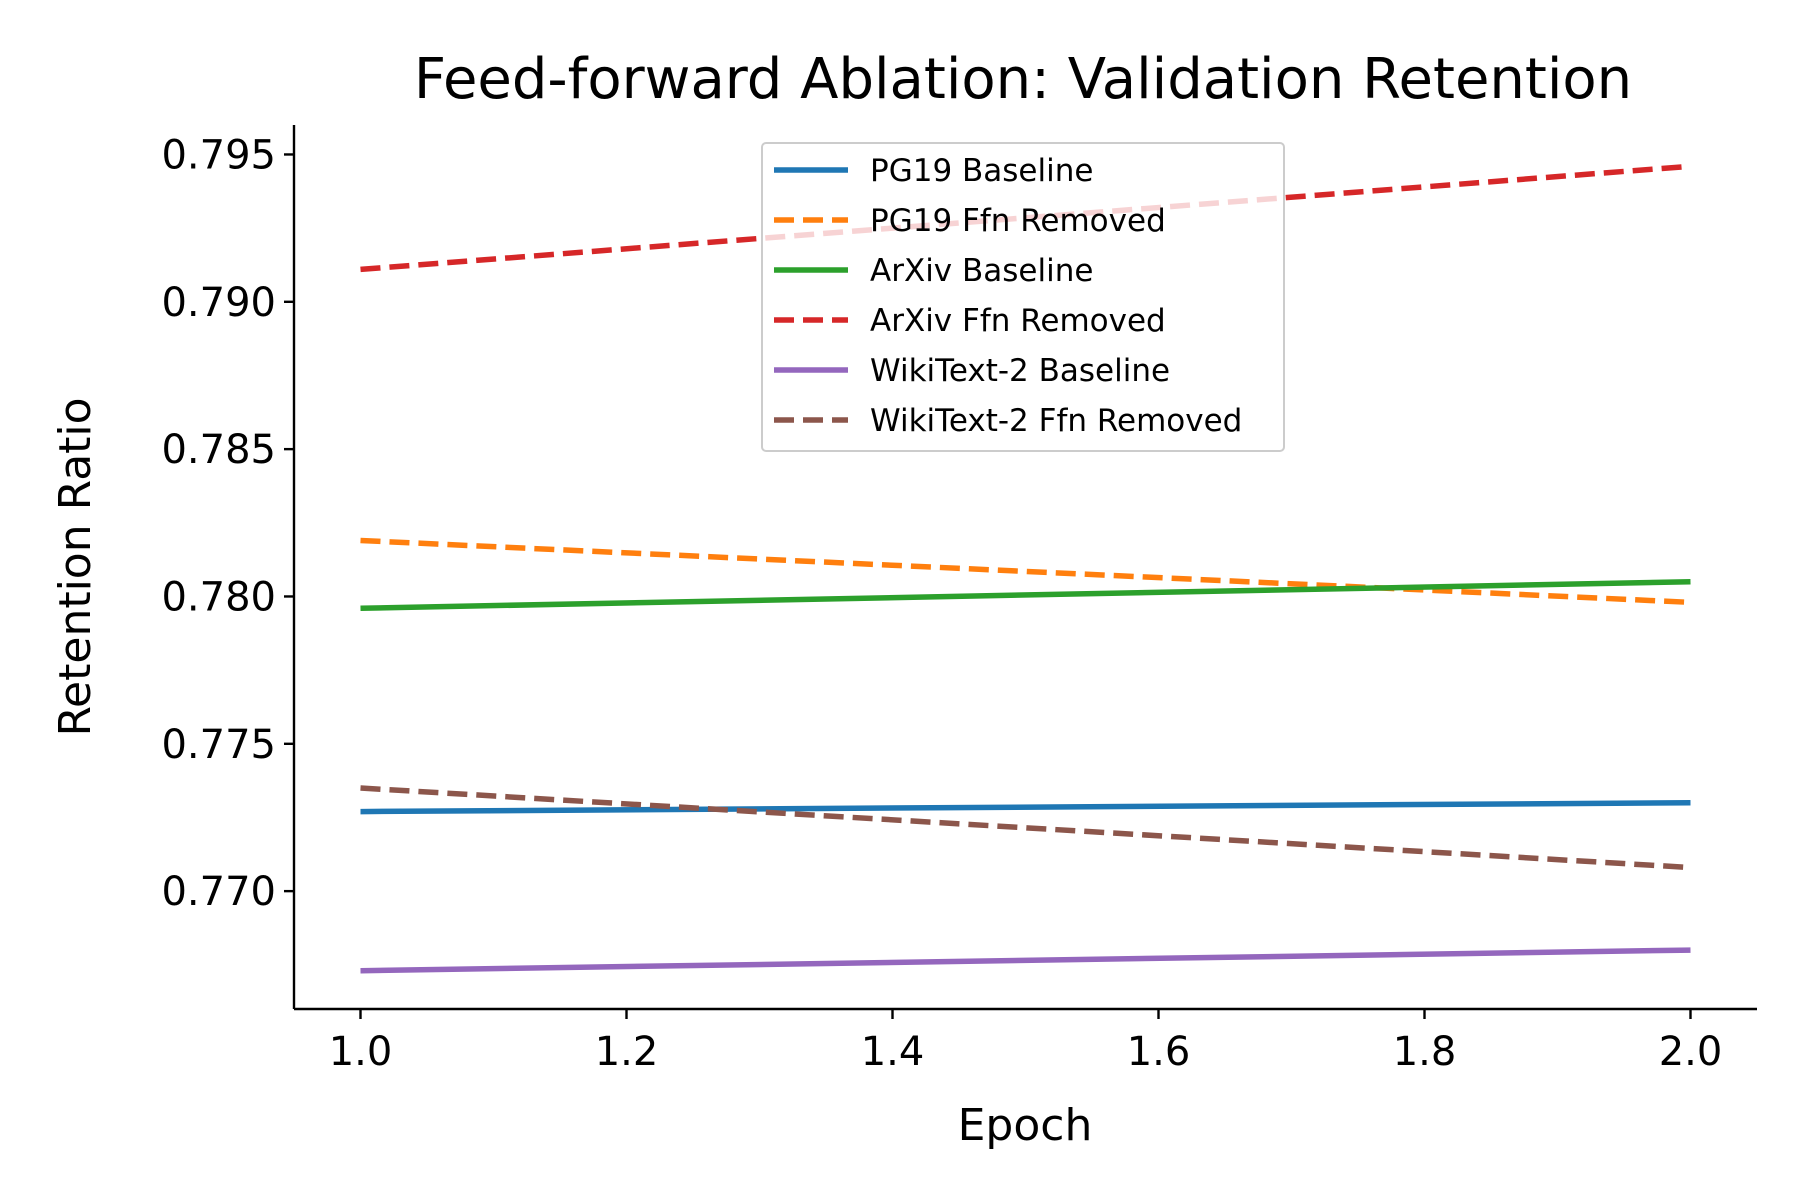 The width and height of the screenshot is (1800, 1200). I want to click on x-tick-label: 1.0, so click(361, 1052).